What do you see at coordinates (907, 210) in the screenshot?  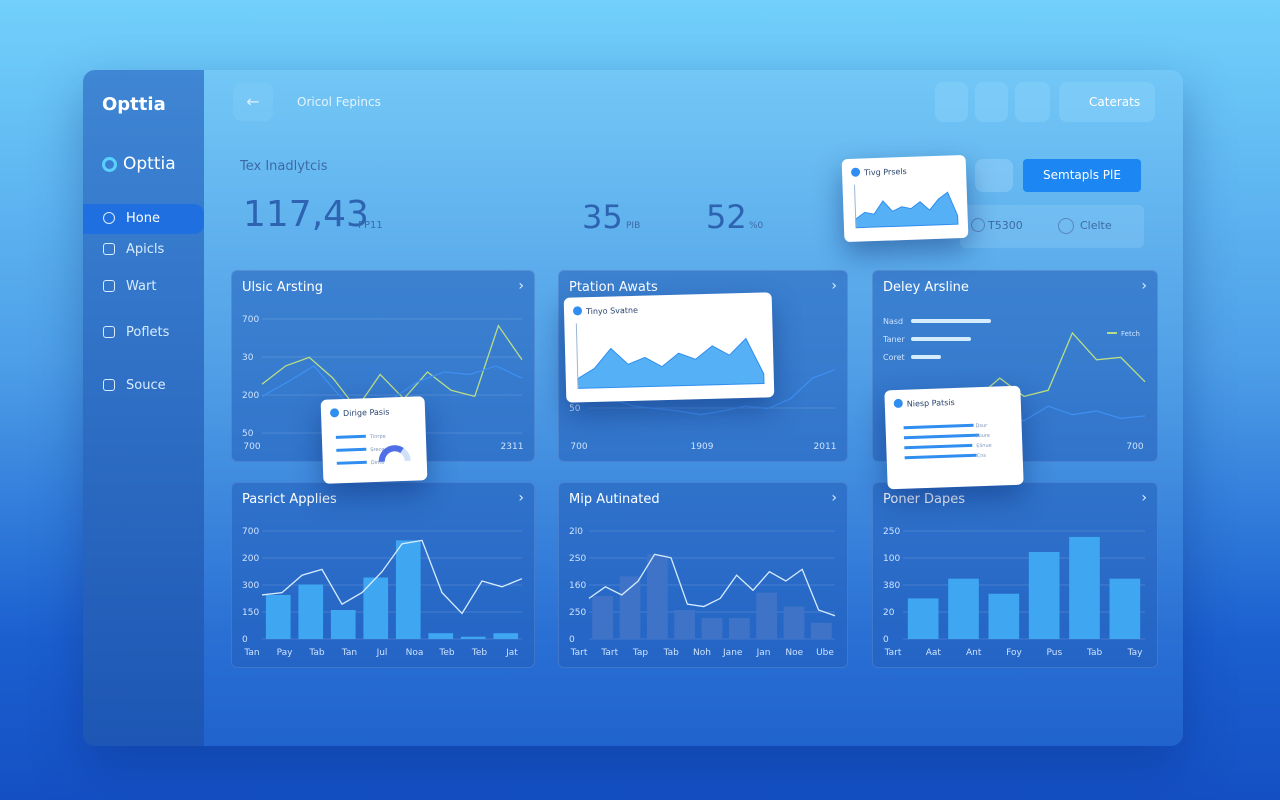 I see `area-series` at bounding box center [907, 210].